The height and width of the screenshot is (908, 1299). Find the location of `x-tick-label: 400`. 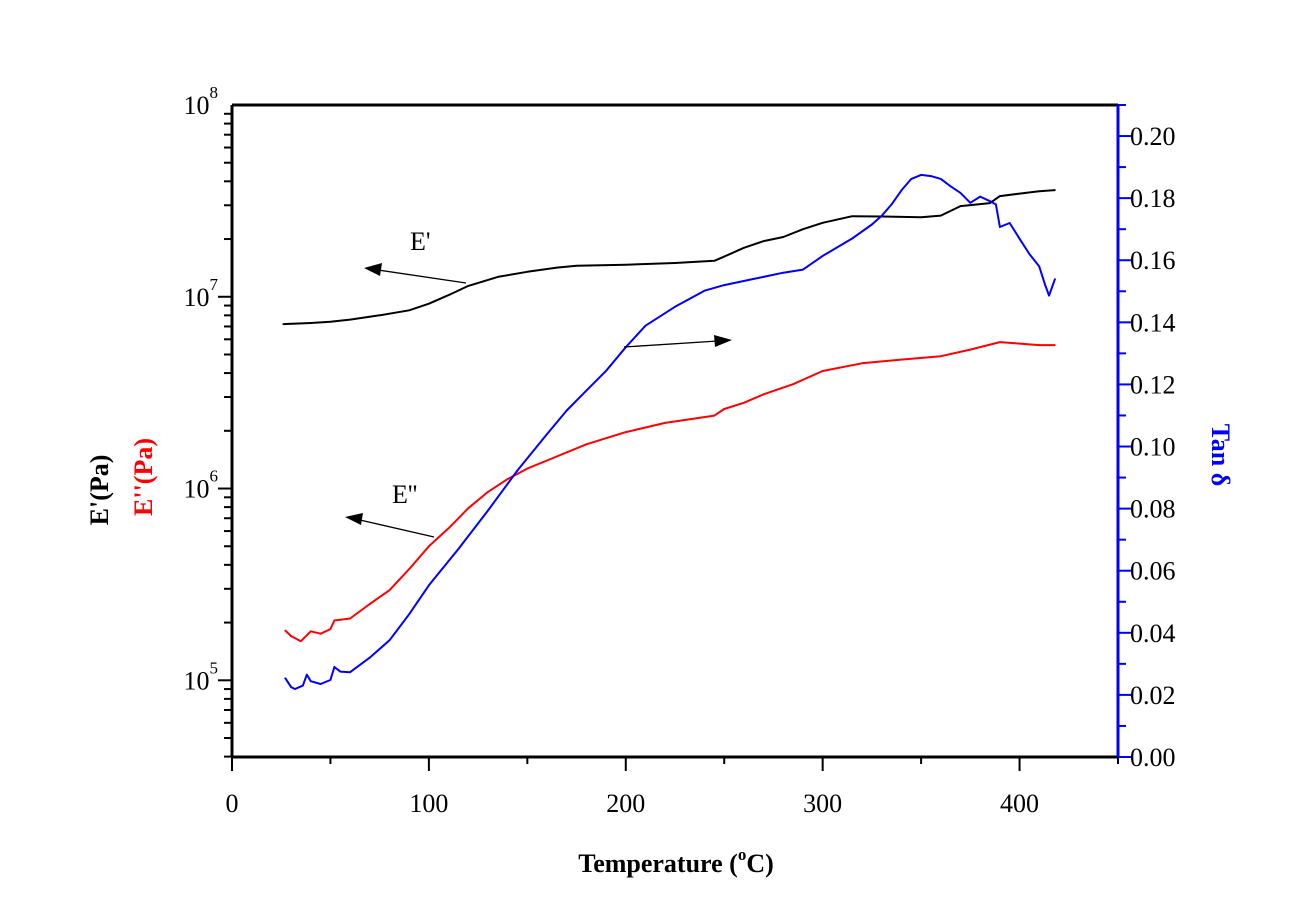

x-tick-label: 400 is located at coordinates (1019, 803).